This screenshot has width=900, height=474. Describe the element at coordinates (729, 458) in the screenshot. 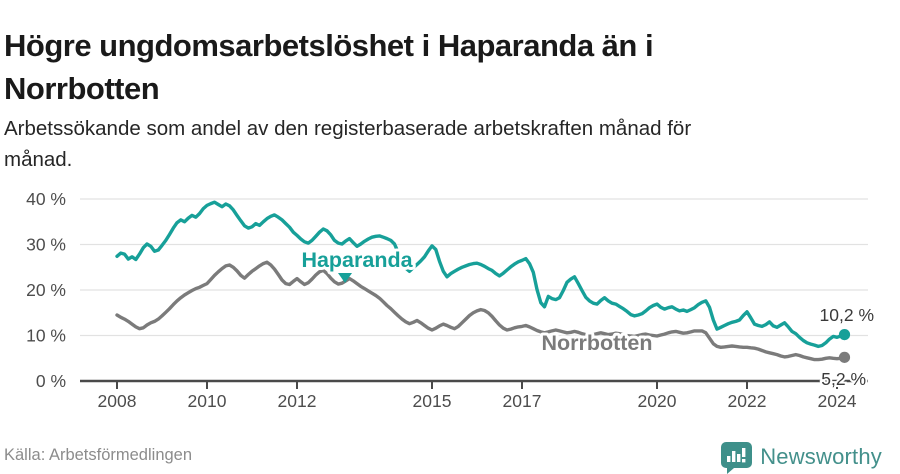

I see `bar-small` at that location.